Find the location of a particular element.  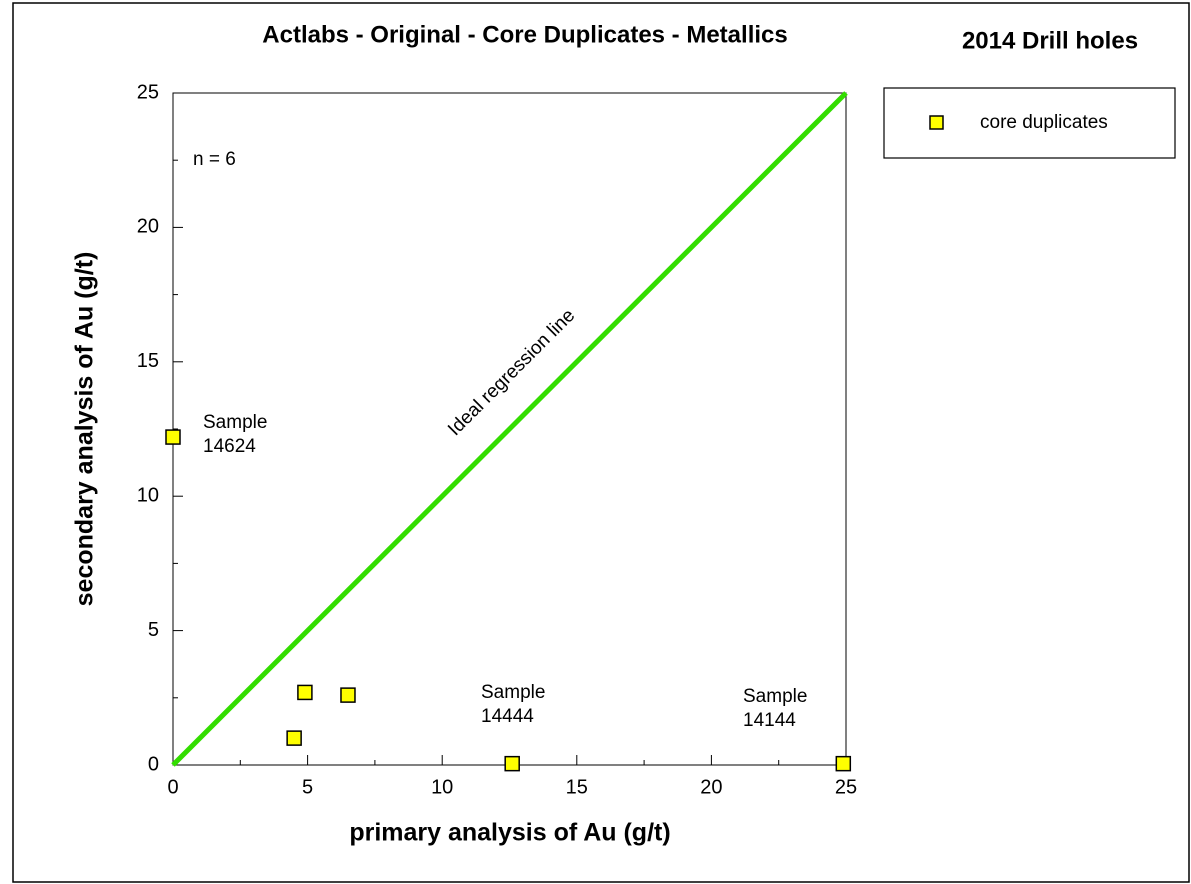

x-tick-label: 25 is located at coordinates (846, 787).